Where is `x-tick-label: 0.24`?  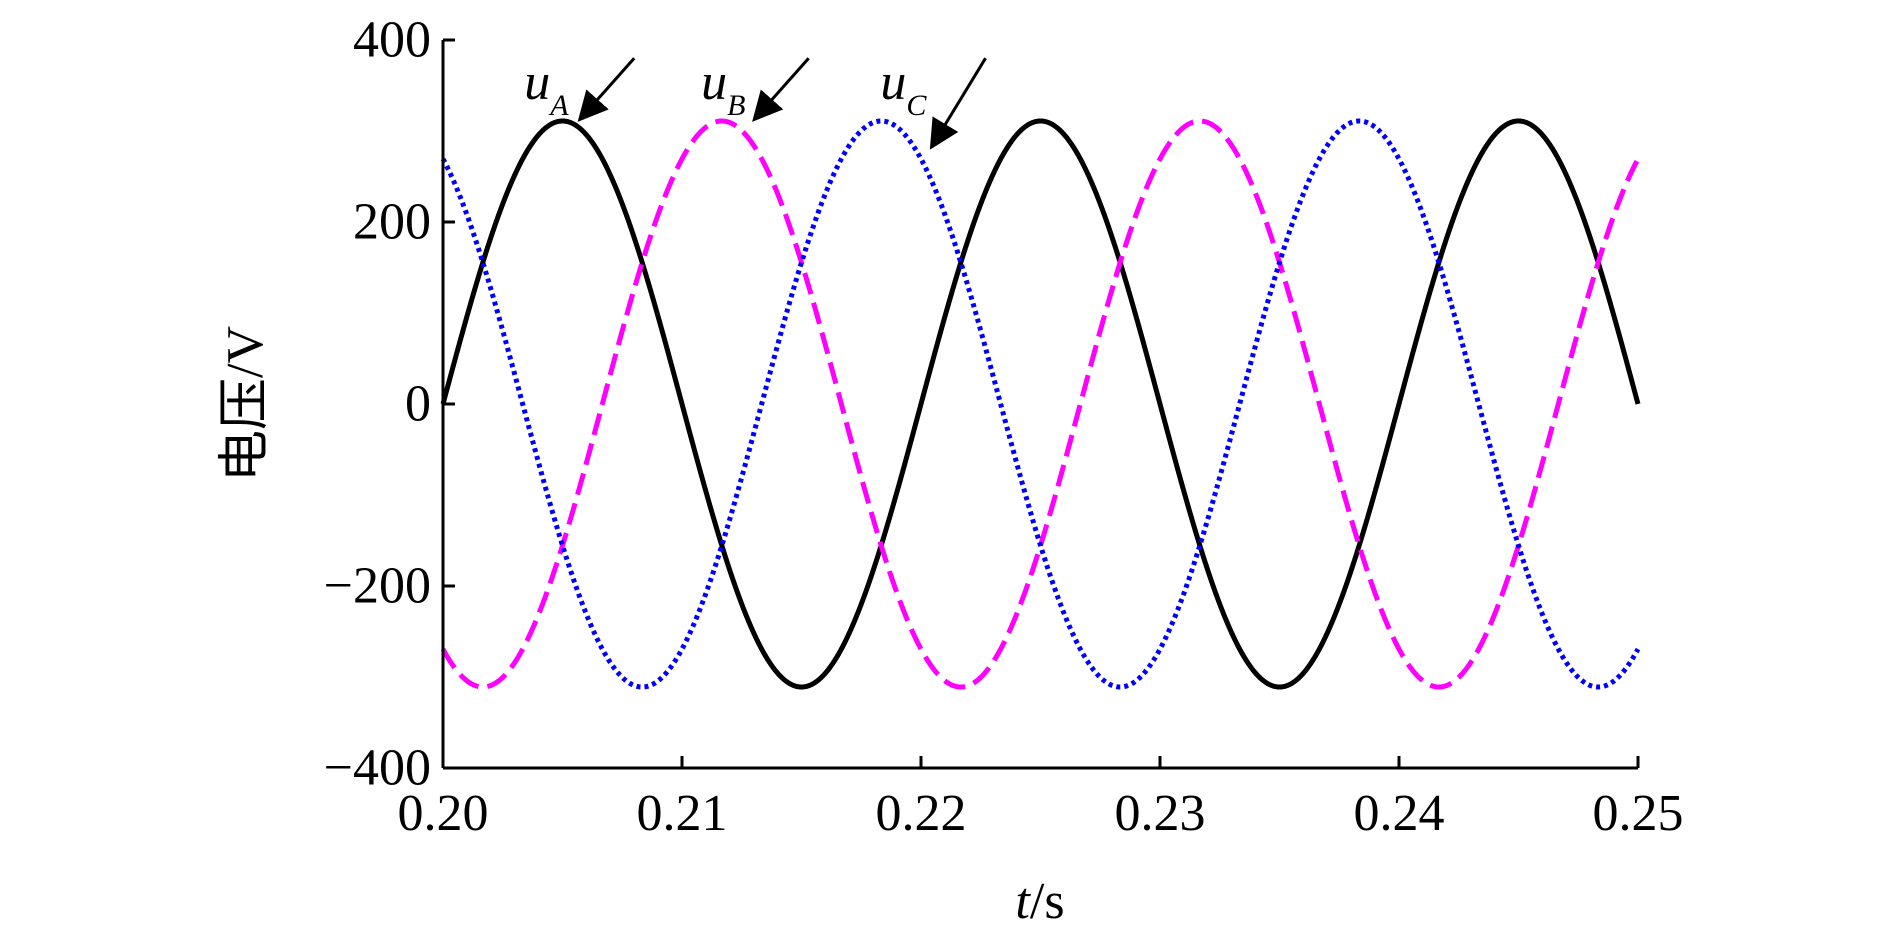 x-tick-label: 0.24 is located at coordinates (1399, 813).